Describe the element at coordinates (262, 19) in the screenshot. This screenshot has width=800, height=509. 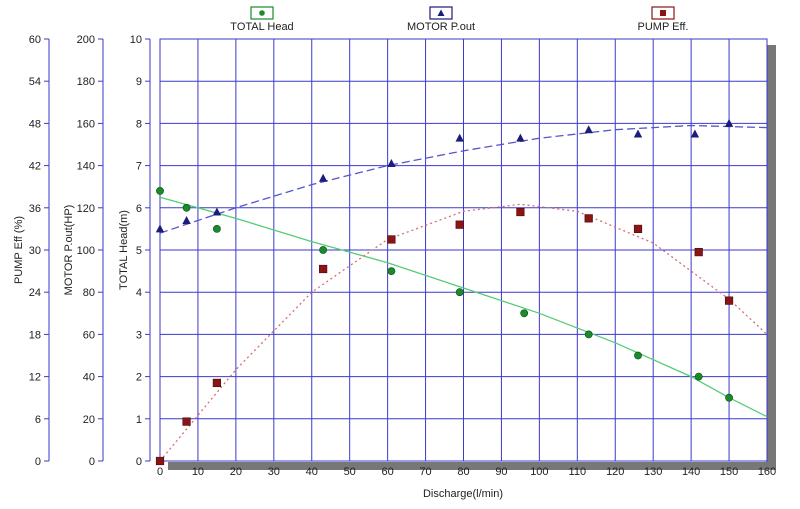
I see `legend-item-total-head: TOTAL Head` at that location.